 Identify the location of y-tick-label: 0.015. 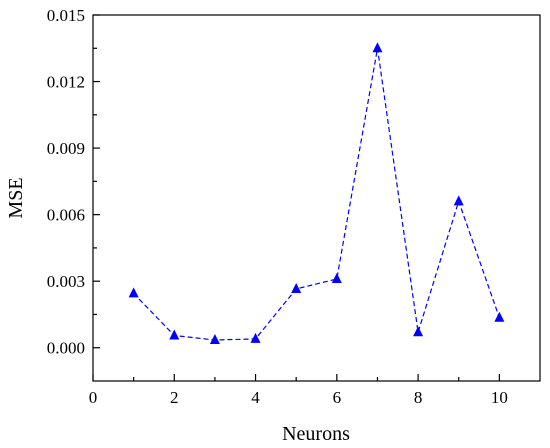
(66, 15).